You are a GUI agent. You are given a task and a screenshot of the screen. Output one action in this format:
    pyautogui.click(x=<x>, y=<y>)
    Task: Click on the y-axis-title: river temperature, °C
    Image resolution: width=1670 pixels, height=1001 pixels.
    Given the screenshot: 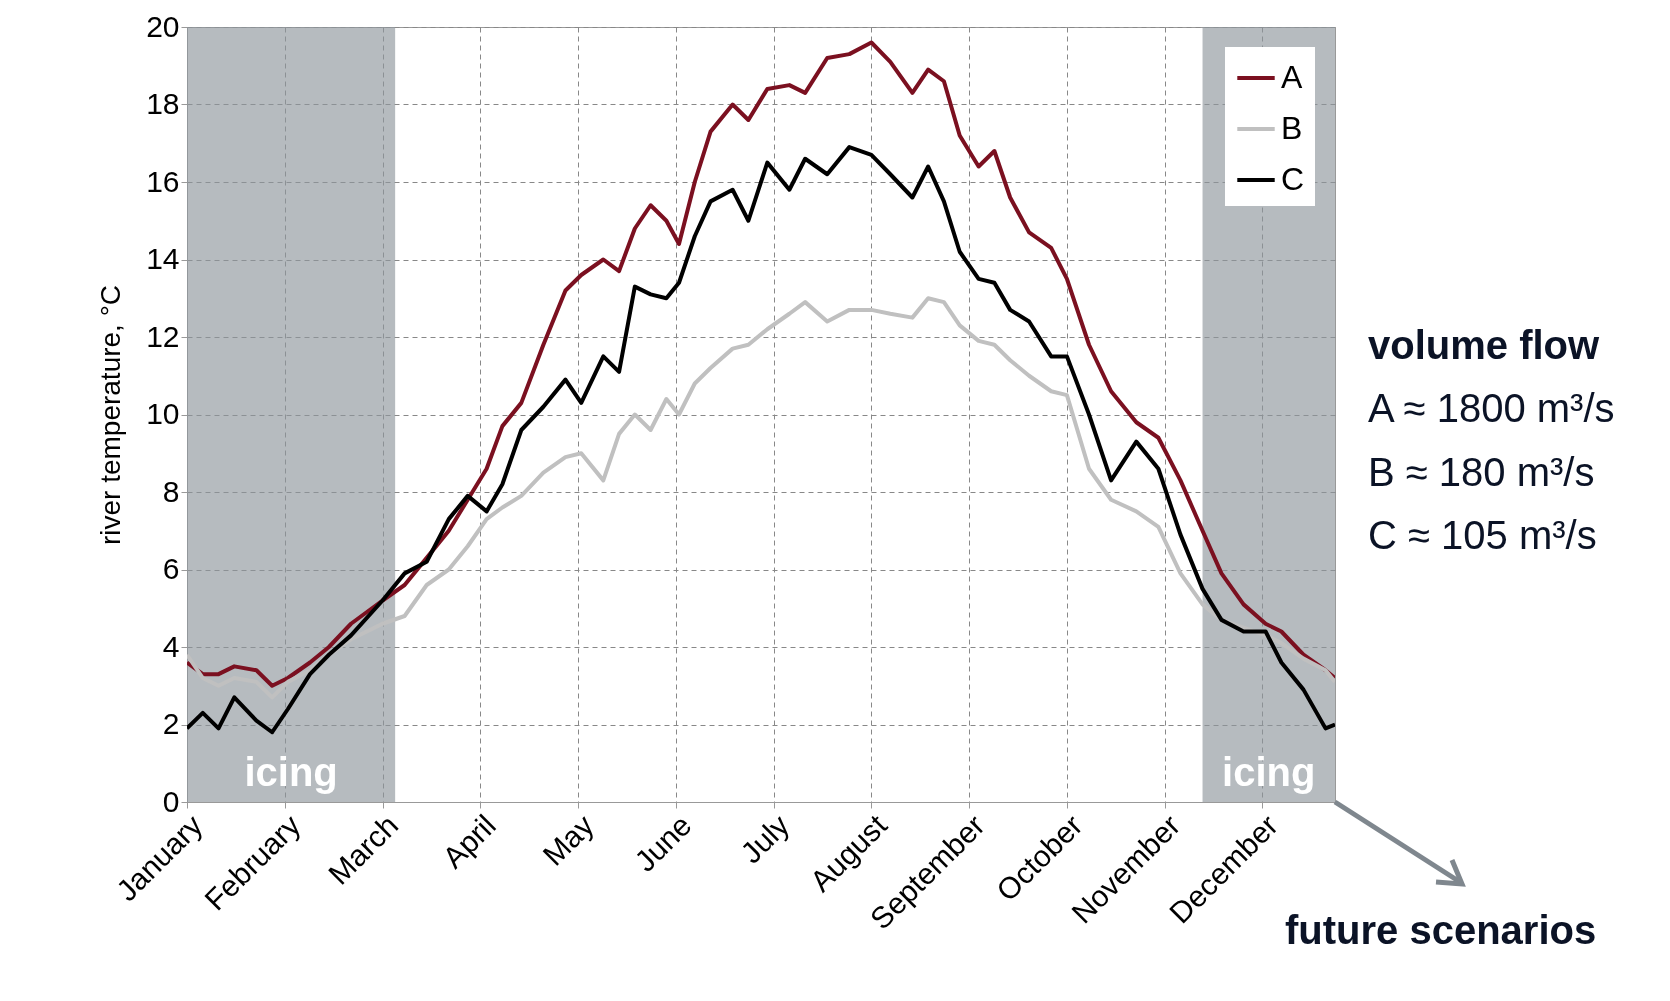 What is the action you would take?
    pyautogui.click(x=111, y=415)
    